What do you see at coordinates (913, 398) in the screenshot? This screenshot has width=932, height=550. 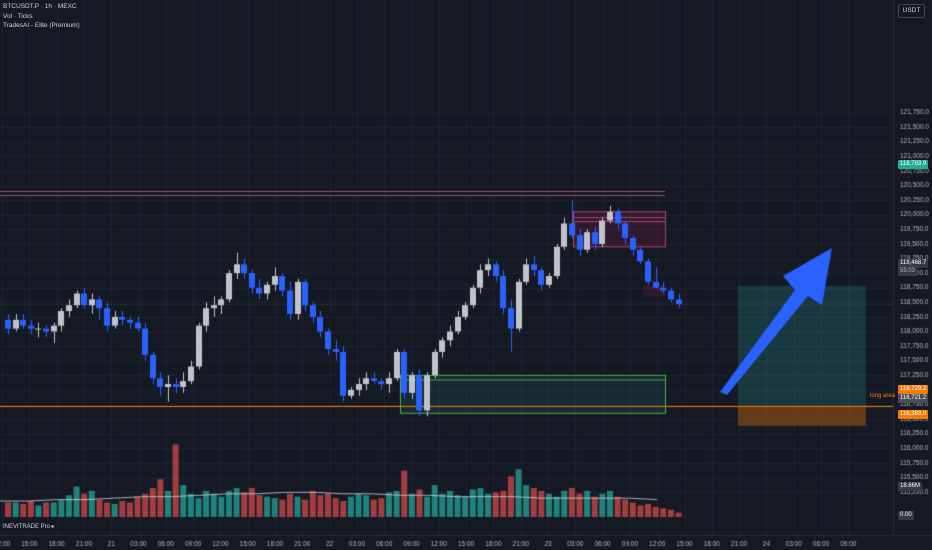 I see `entry-tag: 116,721.2` at bounding box center [913, 398].